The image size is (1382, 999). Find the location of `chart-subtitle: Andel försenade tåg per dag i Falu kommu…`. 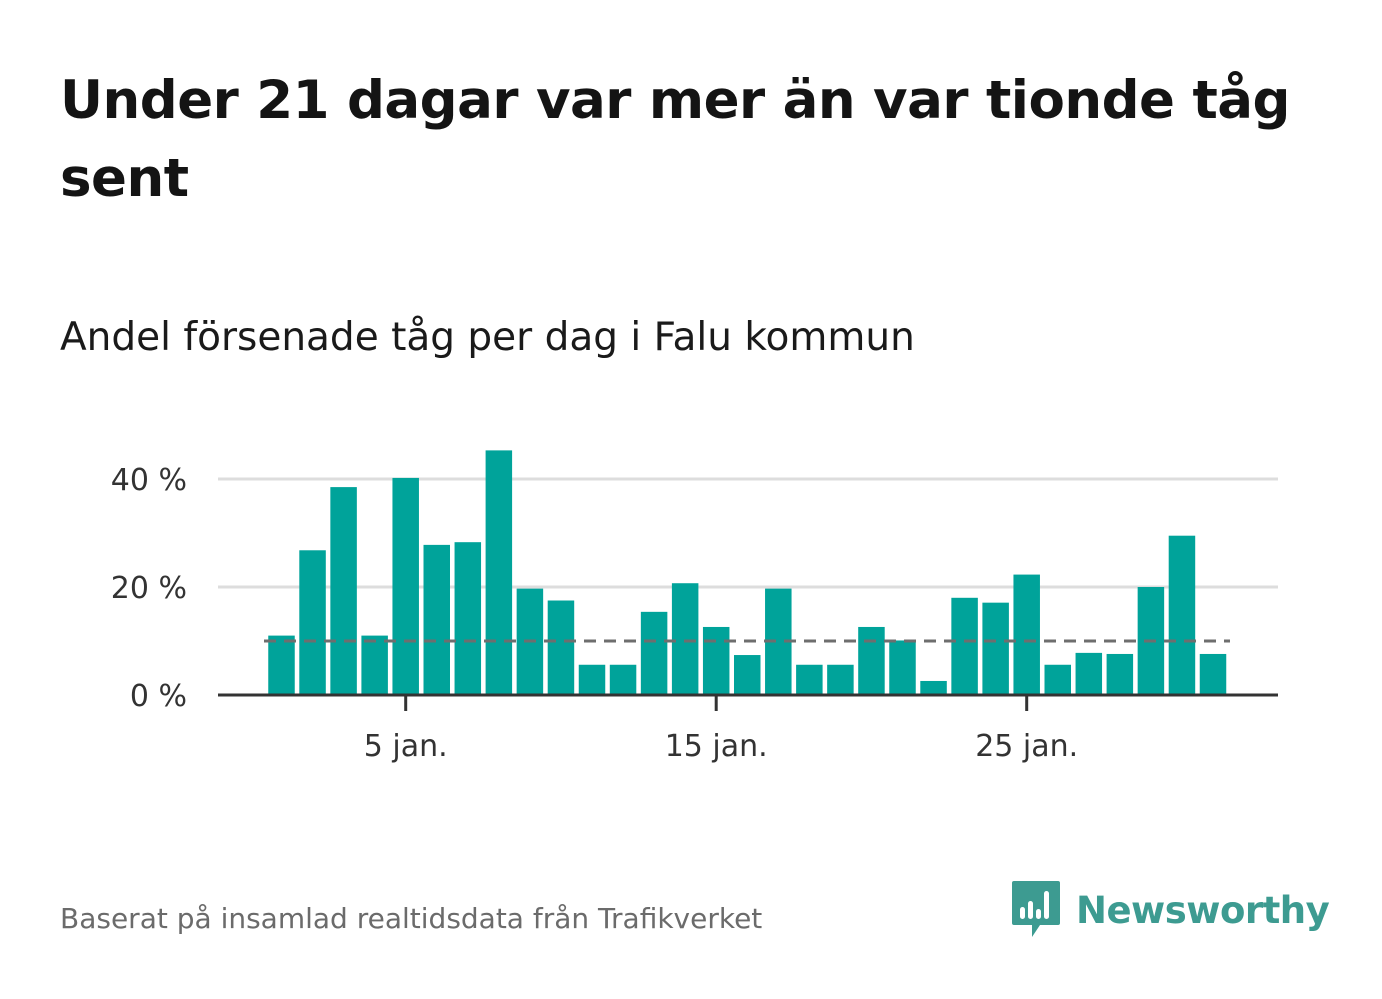

chart-subtitle: Andel försenade tåg per dag i Falu kommu… is located at coordinates (487, 337).